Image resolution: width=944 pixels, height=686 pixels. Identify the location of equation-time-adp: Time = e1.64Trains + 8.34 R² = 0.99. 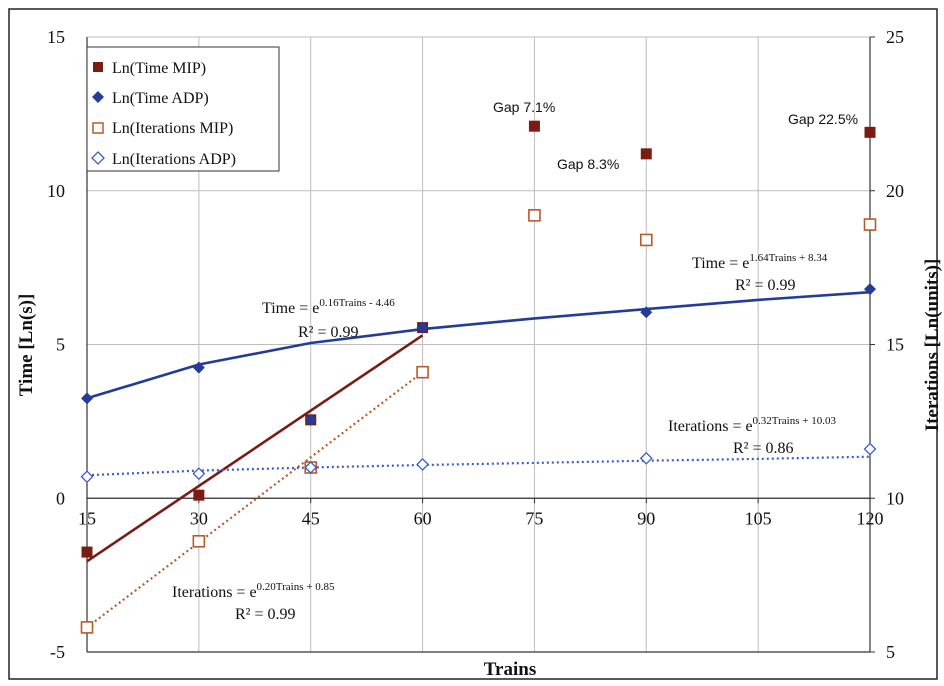
(760, 273).